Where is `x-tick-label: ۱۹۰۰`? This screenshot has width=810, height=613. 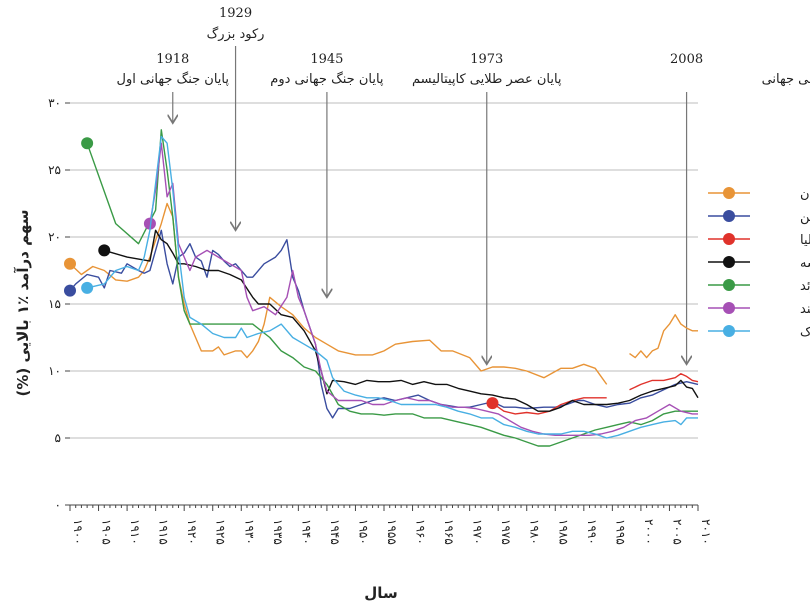 x-tick-label: ۱۹۰۰ is located at coordinates (78, 532).